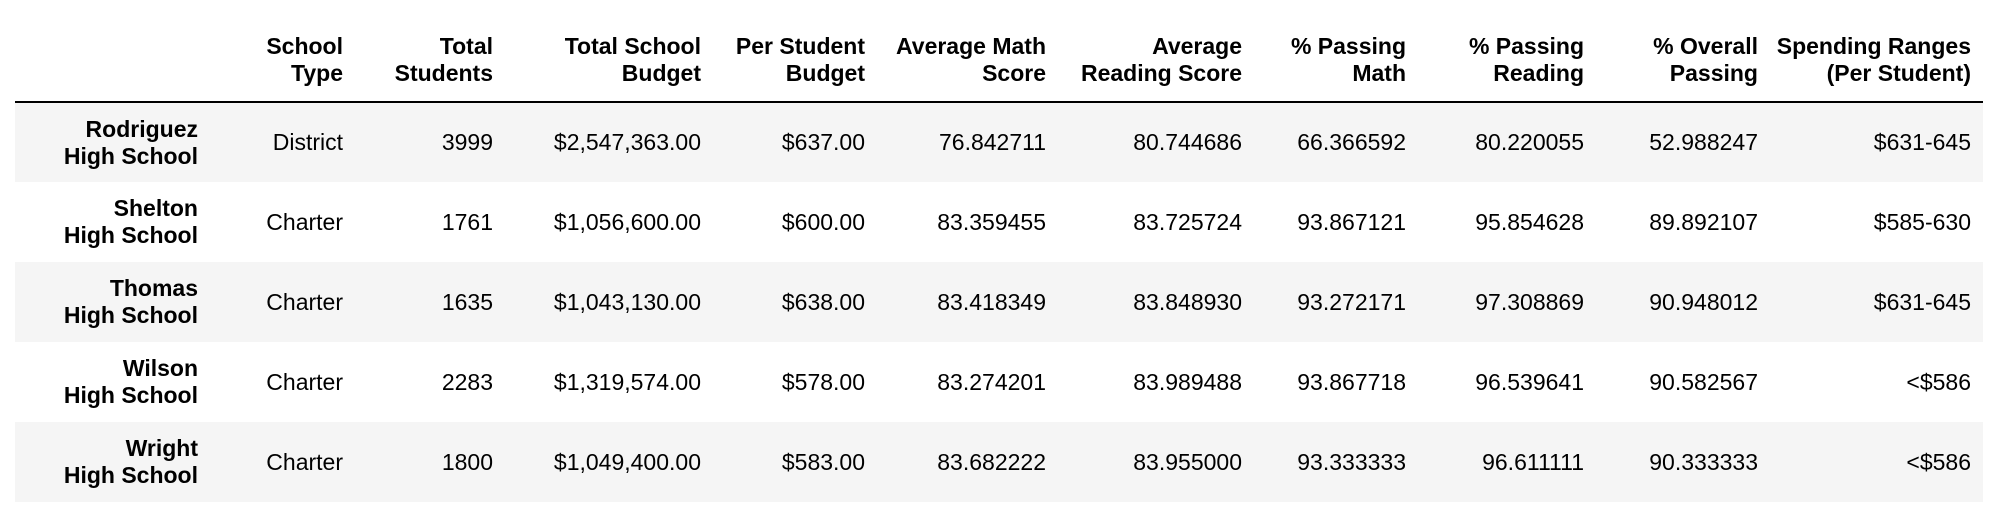 This screenshot has width=2007, height=505. Describe the element at coordinates (1898, 73) in the screenshot. I see `column-header-line: (Per Student)` at that location.